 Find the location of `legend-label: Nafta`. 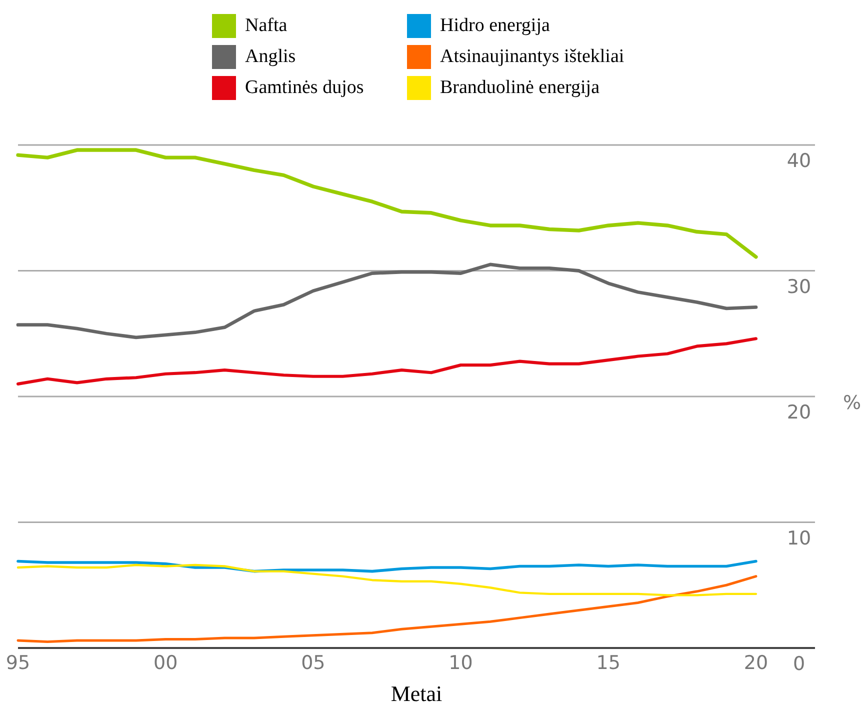

legend-label: Nafta is located at coordinates (266, 25).